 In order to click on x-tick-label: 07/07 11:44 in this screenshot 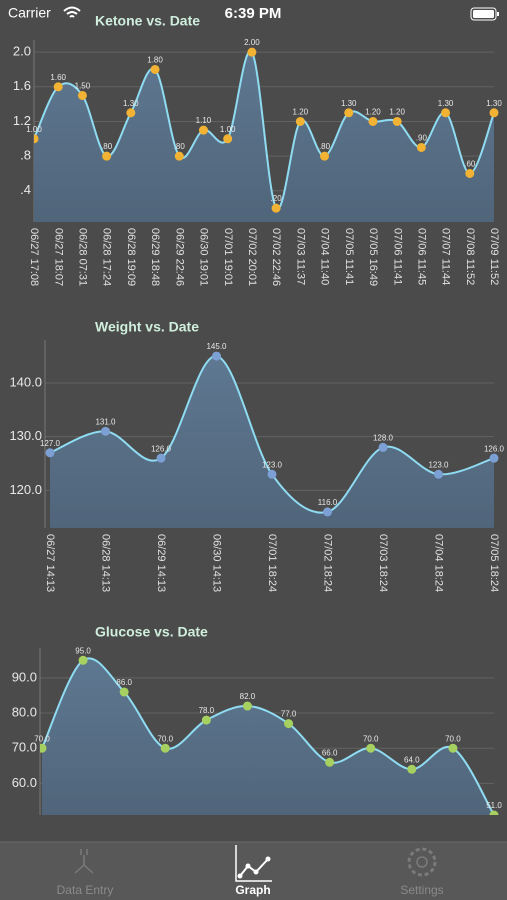, I will do `click(446, 256)`.